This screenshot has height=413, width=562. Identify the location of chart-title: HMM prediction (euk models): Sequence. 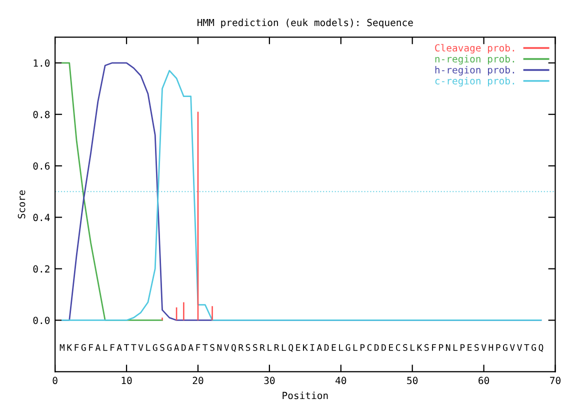
(305, 23).